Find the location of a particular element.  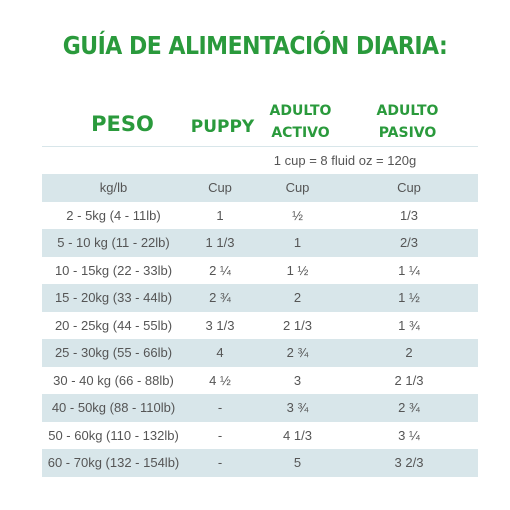

table-cell: 2 ¼ is located at coordinates (220, 270).